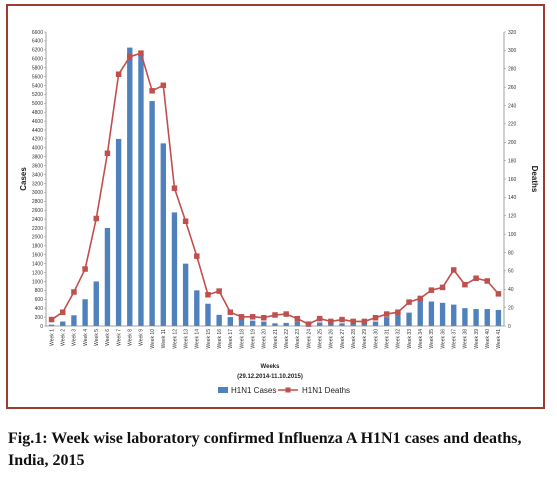 The height and width of the screenshot is (478, 557). I want to click on x-tick-label: Week 41, so click(499, 339).